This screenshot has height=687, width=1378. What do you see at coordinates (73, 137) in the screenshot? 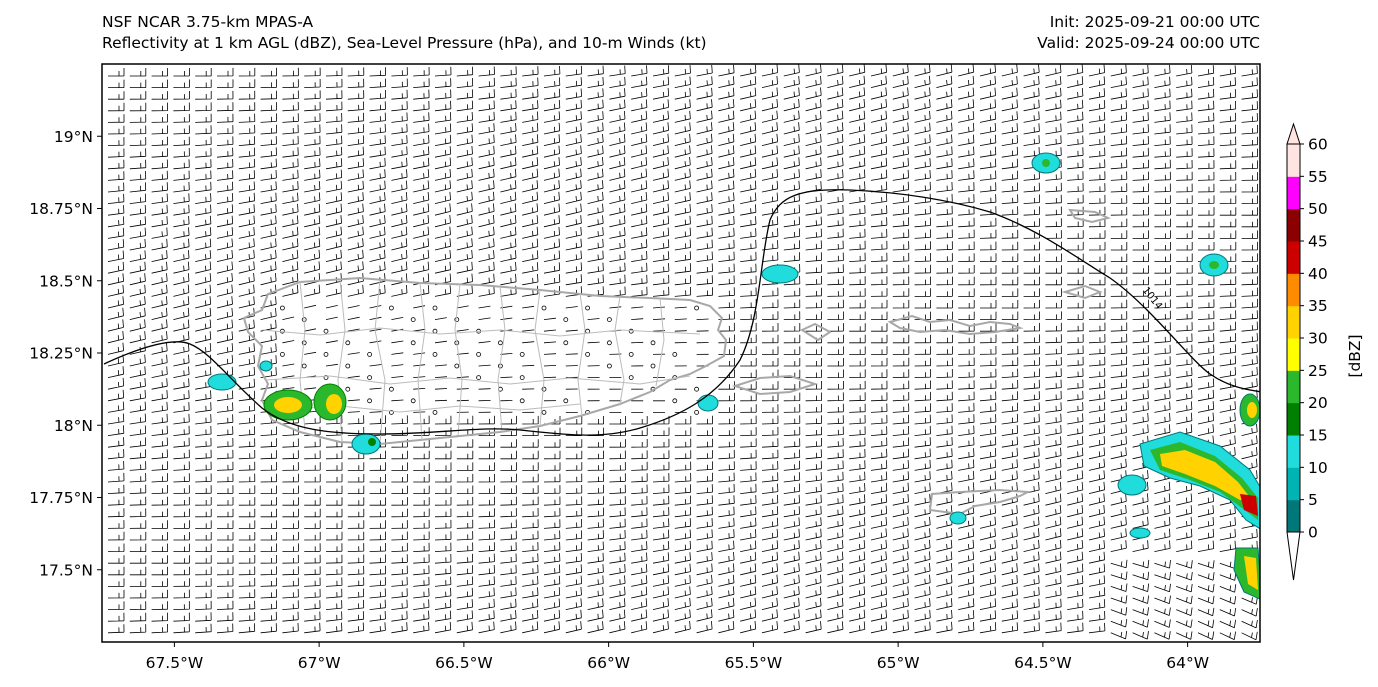
I see `lat-tick-label: 19°N` at bounding box center [73, 137].